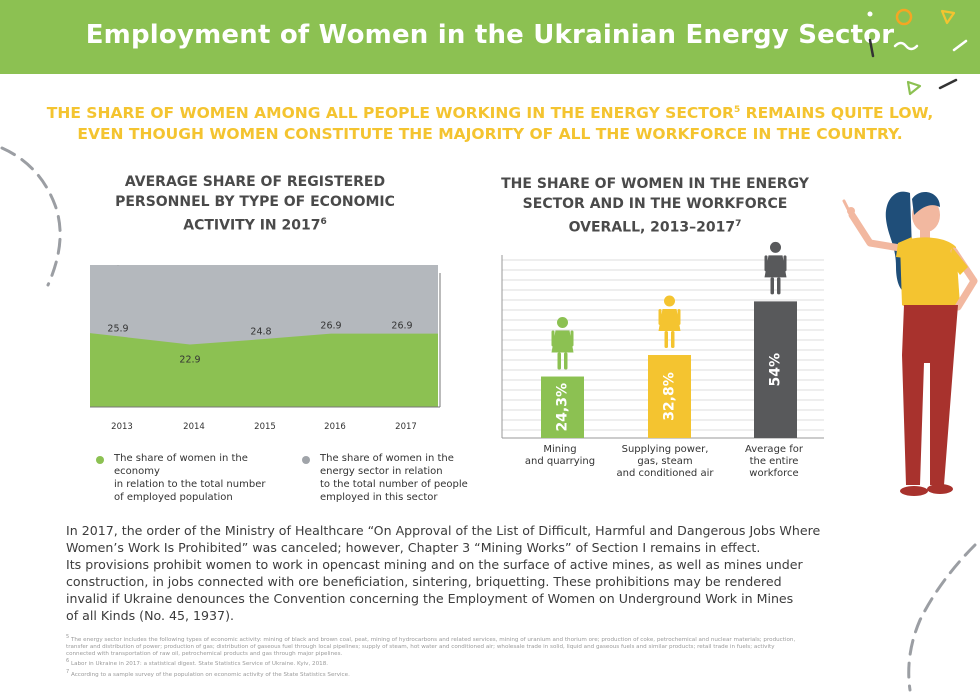 Image resolution: width=980 pixels, height=693 pixels. What do you see at coordinates (870, 14) in the screenshot?
I see `deco-dot` at bounding box center [870, 14].